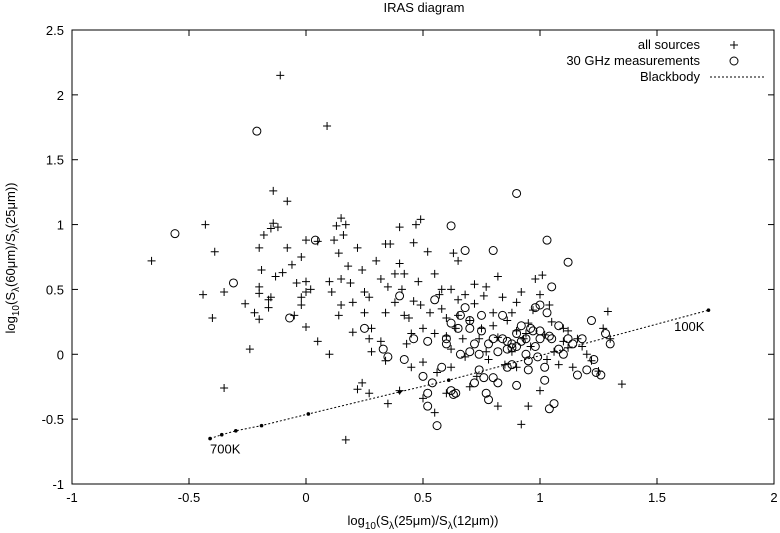 This screenshot has width=780, height=533. Describe the element at coordinates (633, 60) in the screenshot. I see `legend-label-30ghz: 30 GHz measurements` at that location.